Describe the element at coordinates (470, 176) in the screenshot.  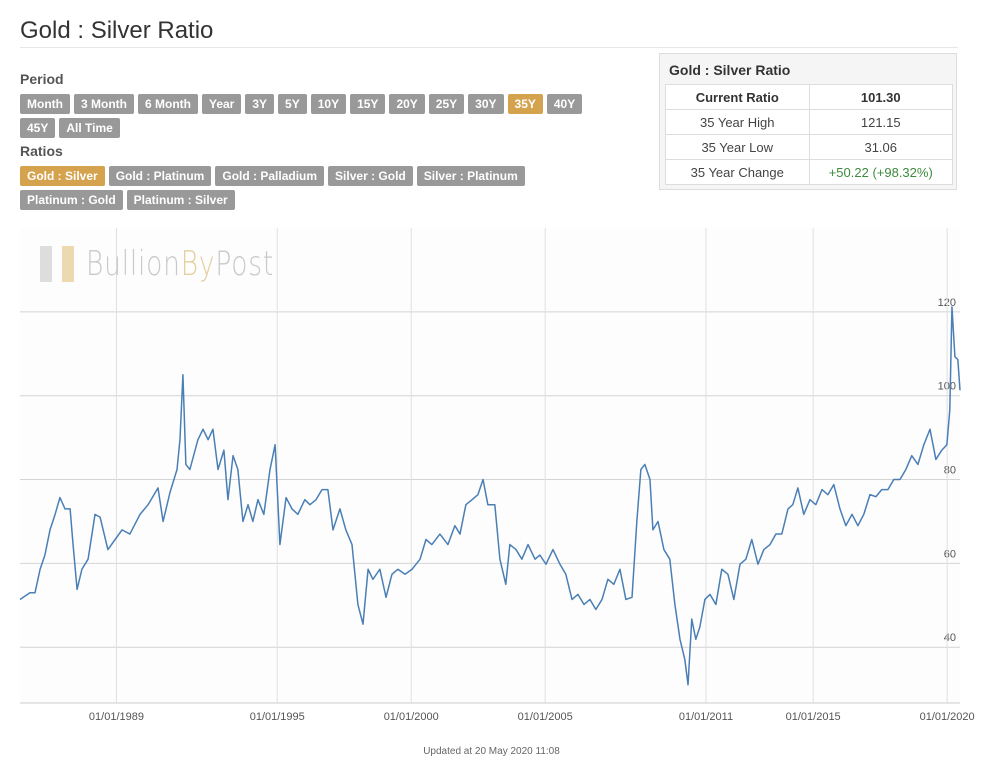
I see `ratio-button: Silver : Platinum` at that location.